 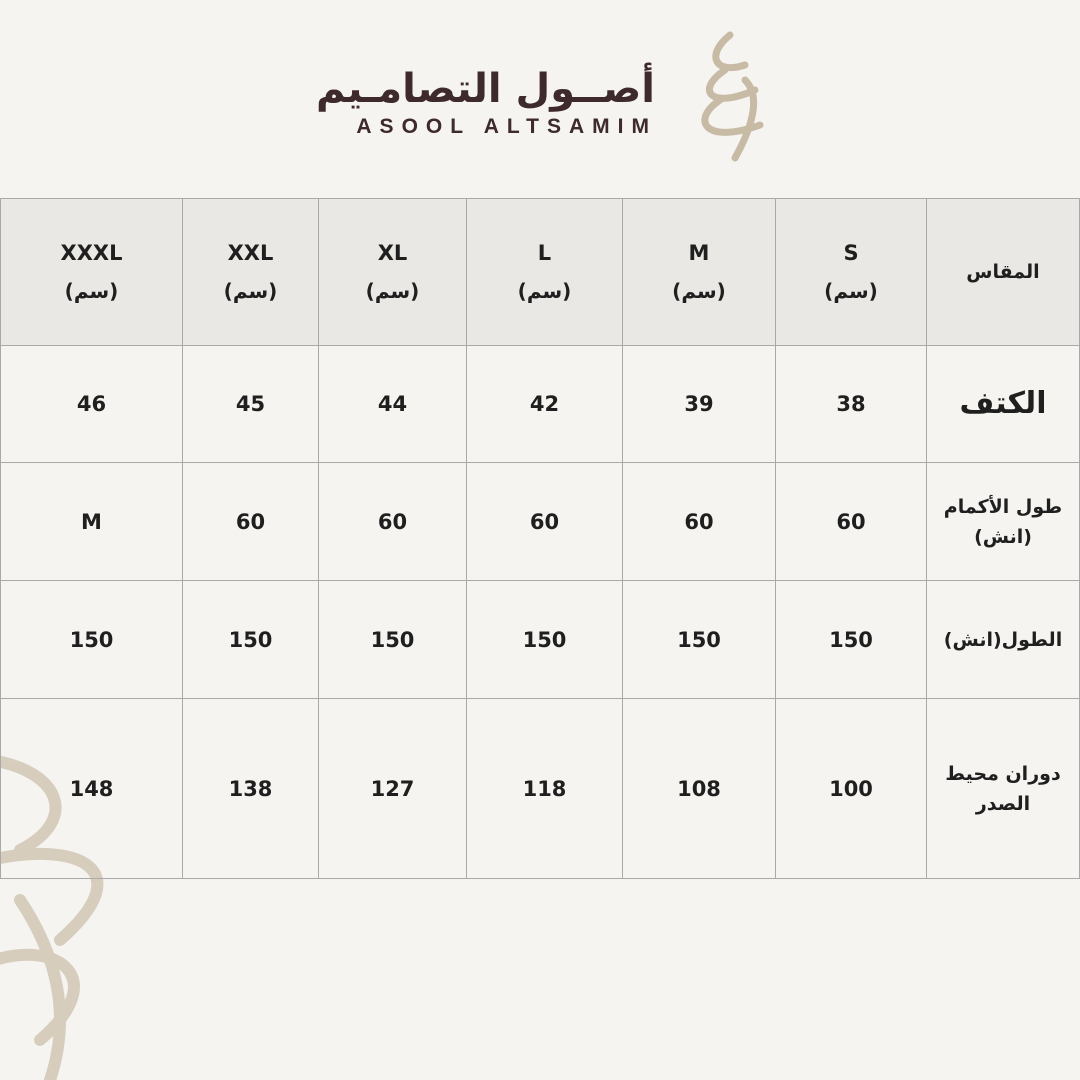 What do you see at coordinates (250, 788) in the screenshot?
I see `cell: 138` at bounding box center [250, 788].